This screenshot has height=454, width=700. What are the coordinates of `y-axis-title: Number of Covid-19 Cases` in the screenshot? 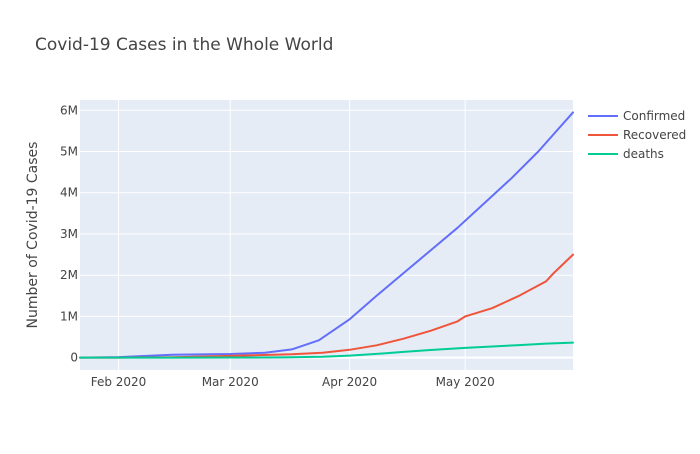 It's located at (33, 235).